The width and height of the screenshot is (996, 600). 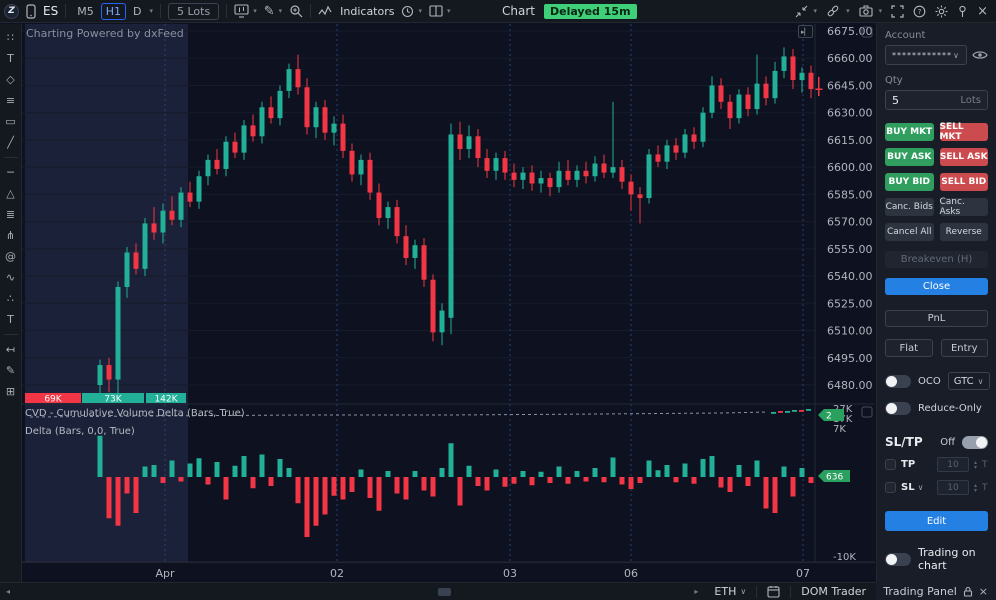 I want to click on oco-toggle, so click(x=898, y=381).